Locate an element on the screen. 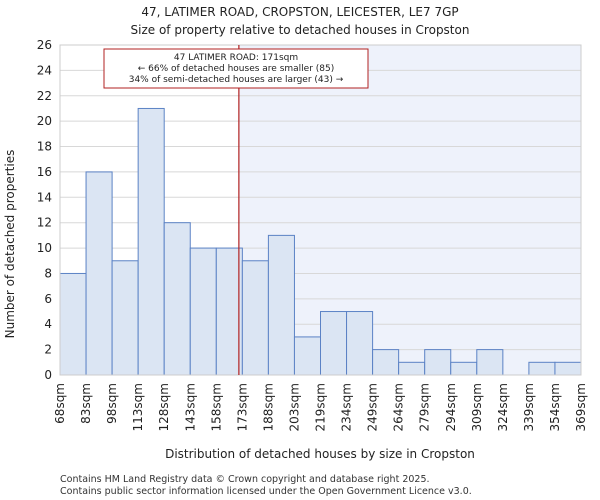 The height and width of the screenshot is (500, 600). bar-203sqm is located at coordinates (307, 356).